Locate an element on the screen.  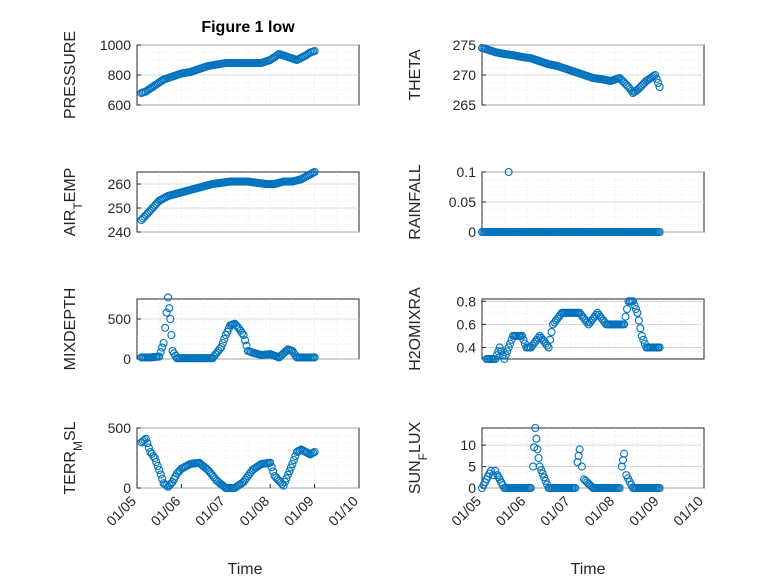
y-tick-label: 600 is located at coordinates (120, 105).